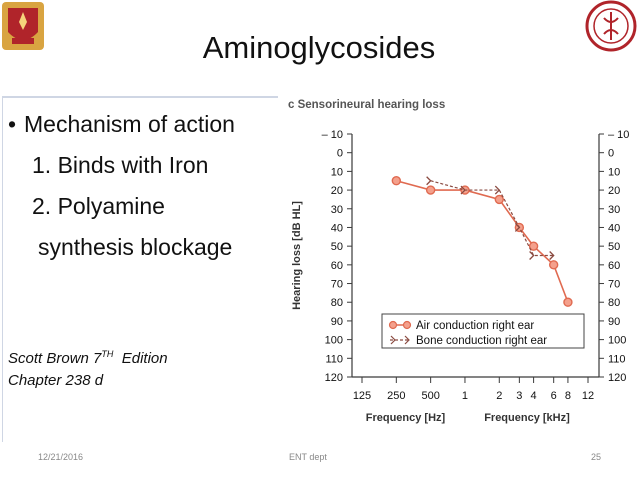 The height and width of the screenshot is (479, 638). I want to click on x-axis-label-khz: Frequency [kHz], so click(527, 418).